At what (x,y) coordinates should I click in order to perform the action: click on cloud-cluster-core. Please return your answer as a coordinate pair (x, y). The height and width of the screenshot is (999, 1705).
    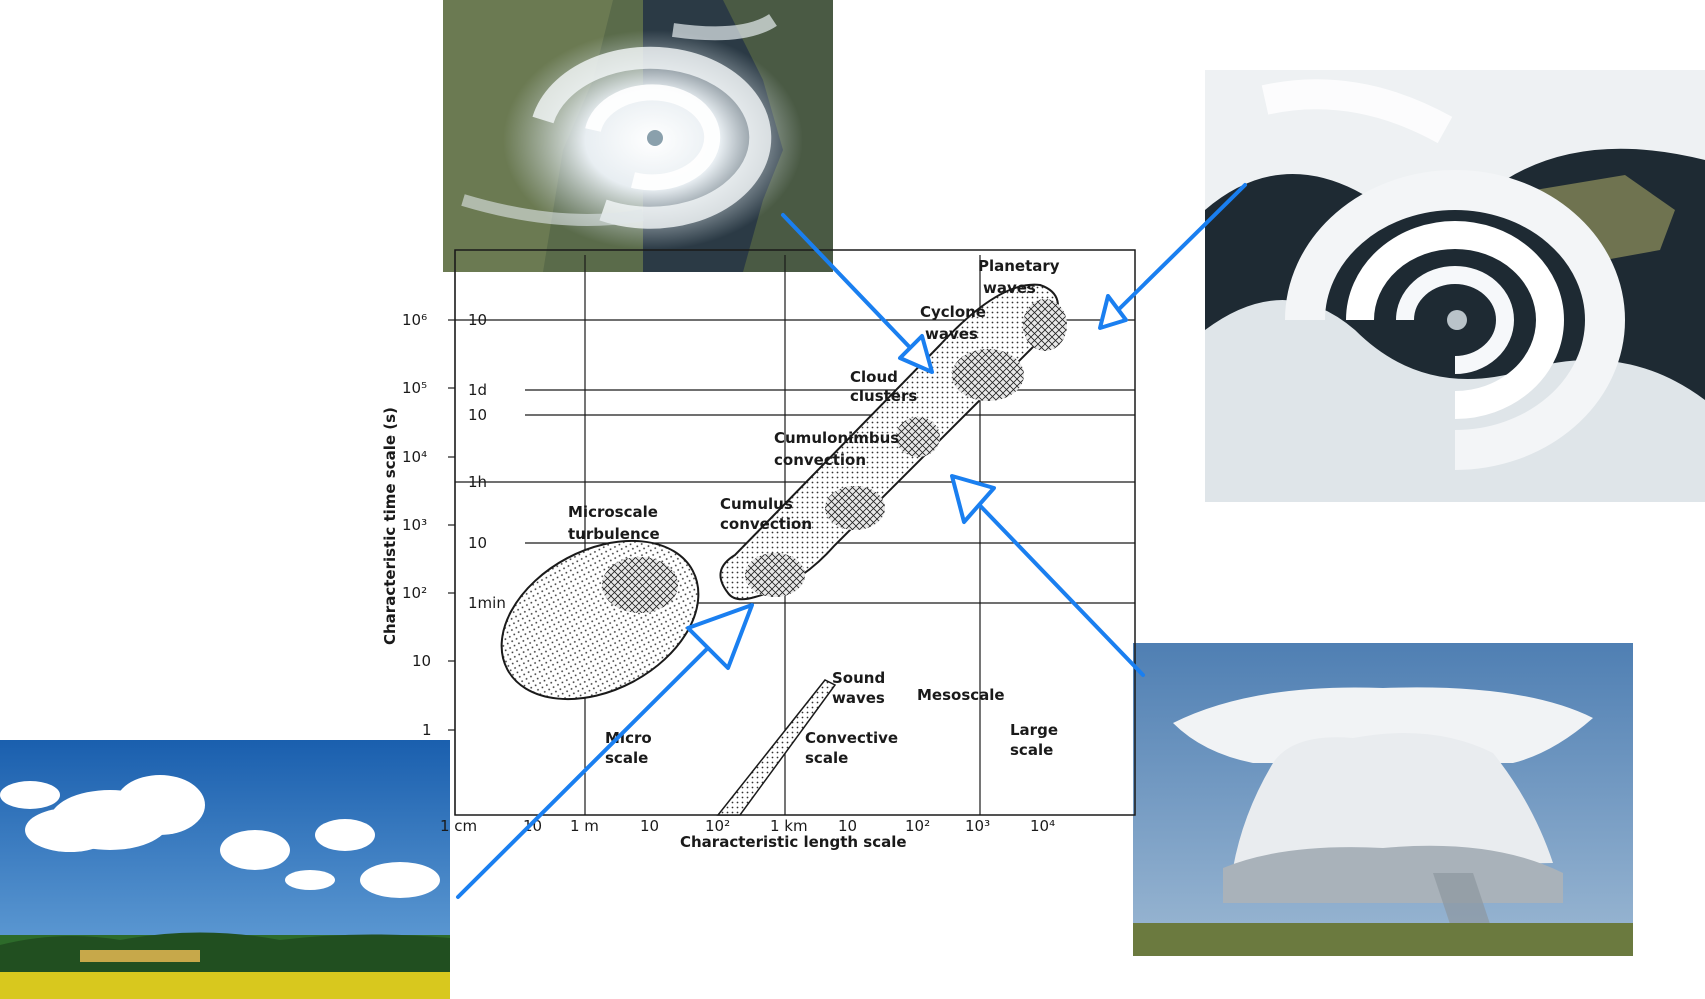
    Looking at the image, I should click on (918, 437).